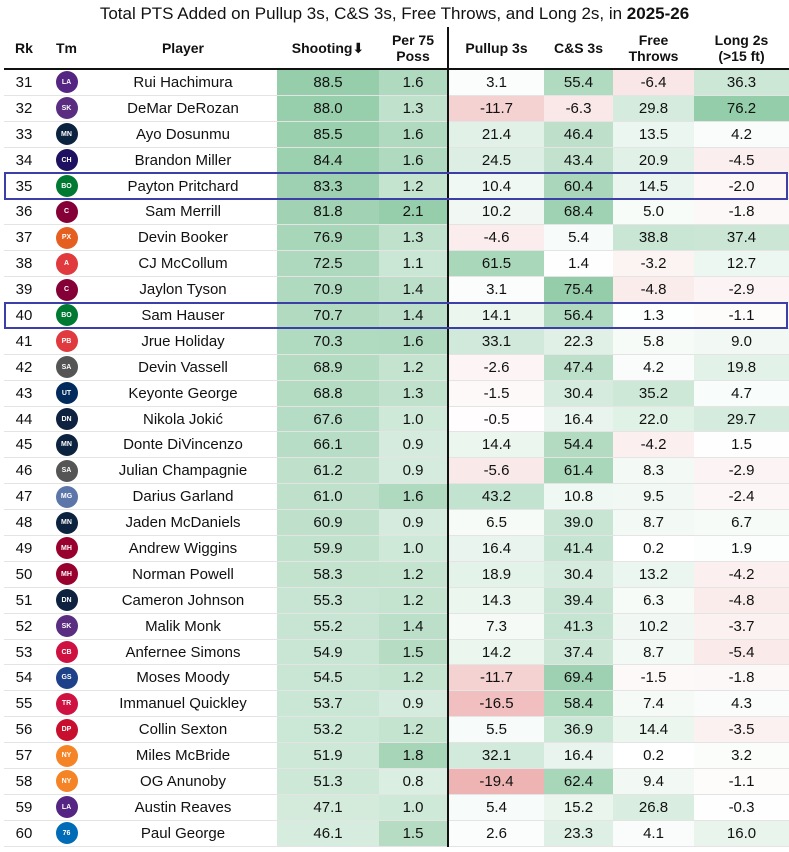 This screenshot has width=789, height=852. I want to click on cell-long2: -2.9, so click(741, 290).